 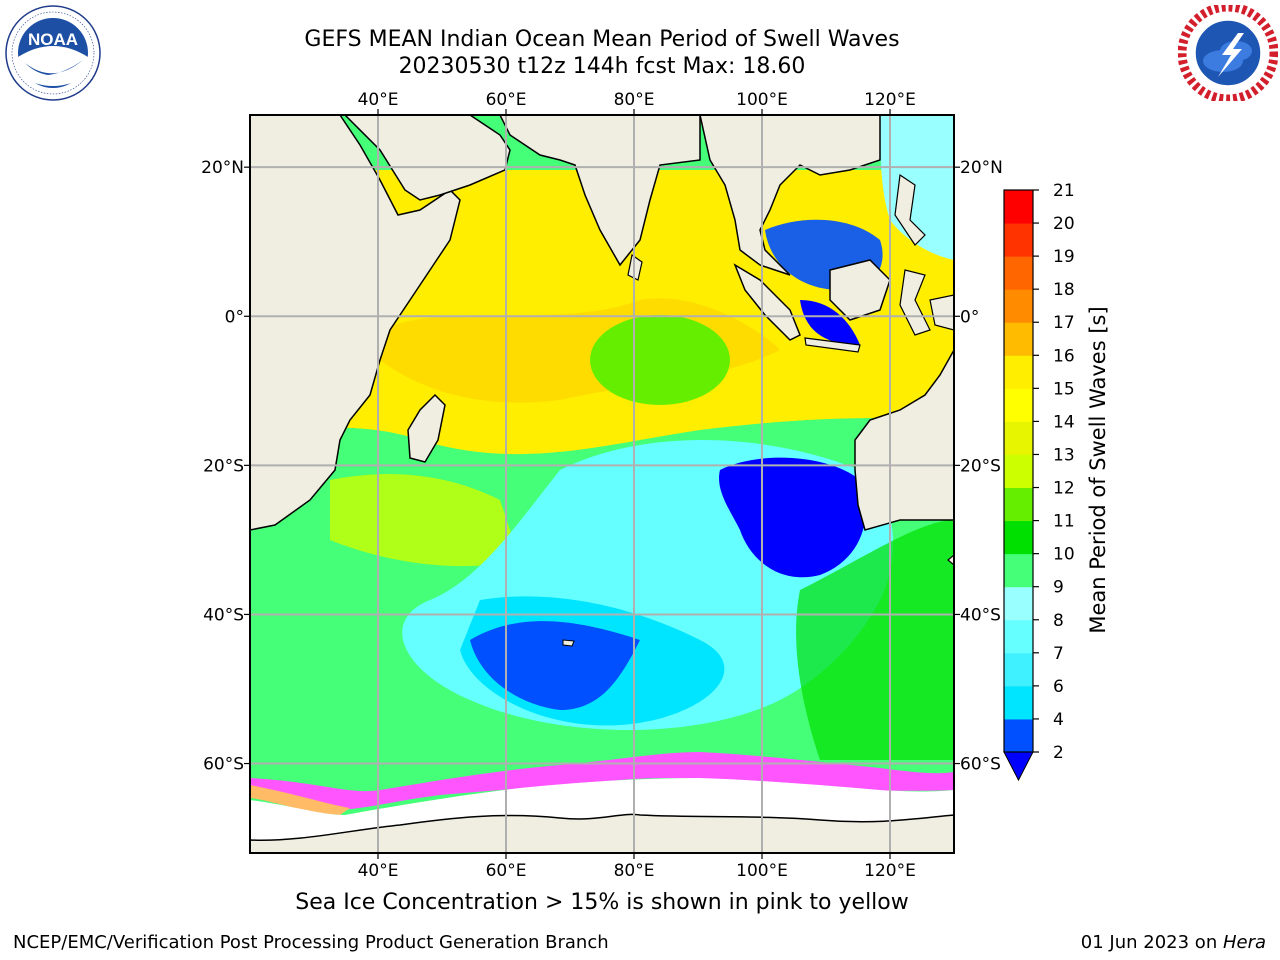 What do you see at coordinates (1058, 687) in the screenshot?
I see `colorbar-tick-label: 6` at bounding box center [1058, 687].